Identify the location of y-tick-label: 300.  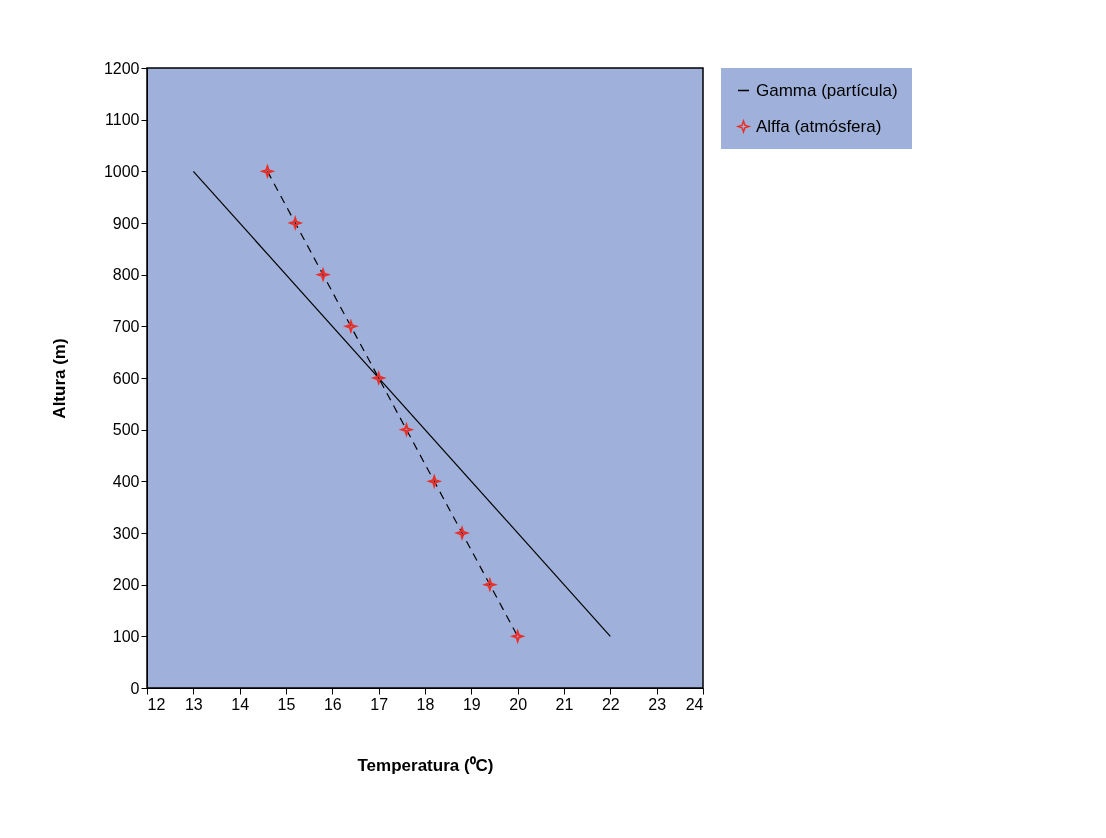
(126, 533).